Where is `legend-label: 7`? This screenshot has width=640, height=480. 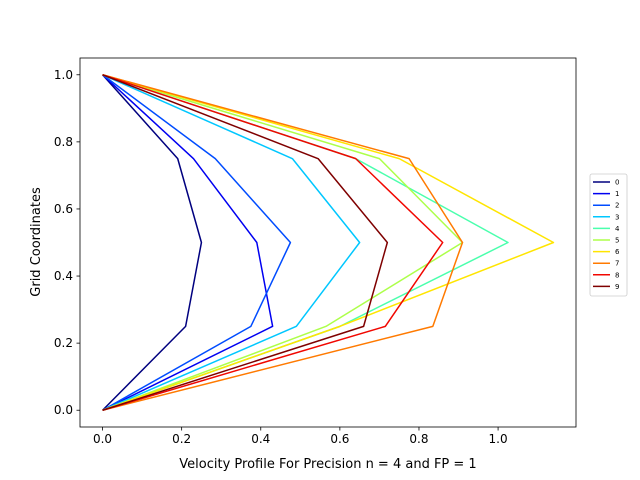
legend-label: 7 is located at coordinates (617, 264).